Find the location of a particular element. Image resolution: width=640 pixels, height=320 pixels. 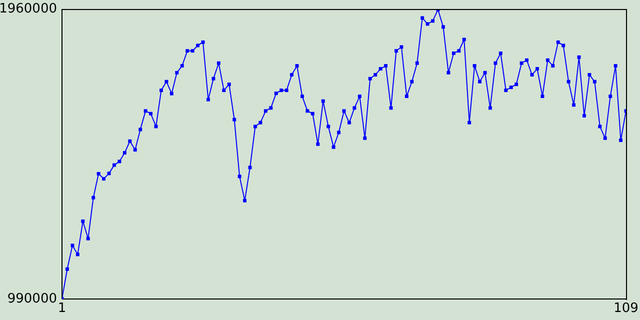

y-tick-label: 1960000 is located at coordinates (28, 9).